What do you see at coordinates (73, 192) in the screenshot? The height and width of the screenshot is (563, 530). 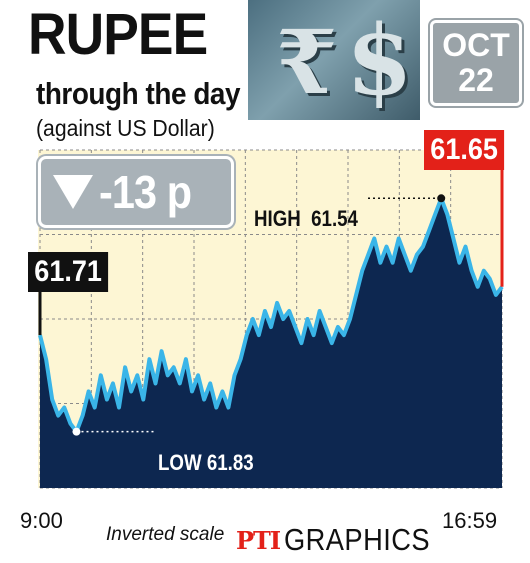 I see `down-arrow-icon` at bounding box center [73, 192].